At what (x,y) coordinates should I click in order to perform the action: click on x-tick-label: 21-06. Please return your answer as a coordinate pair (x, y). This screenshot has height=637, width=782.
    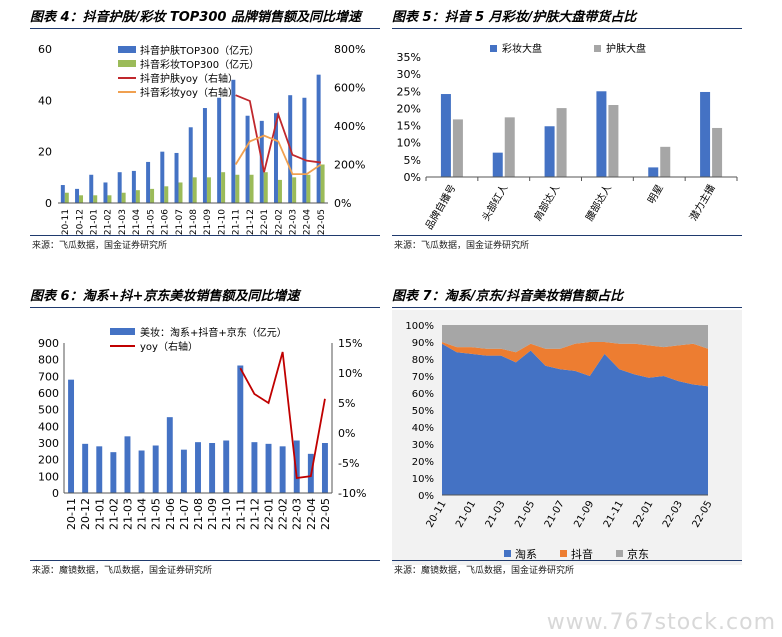
    Looking at the image, I should click on (170, 514).